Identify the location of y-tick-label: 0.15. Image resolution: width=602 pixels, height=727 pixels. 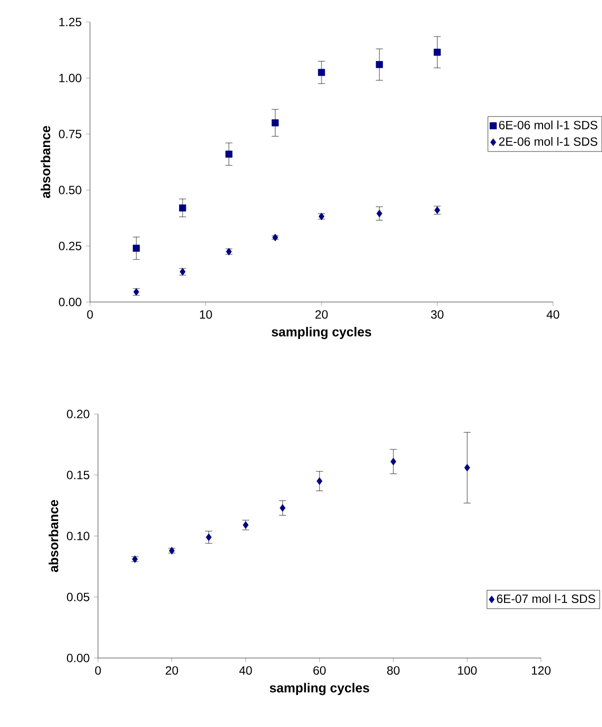
(78, 475).